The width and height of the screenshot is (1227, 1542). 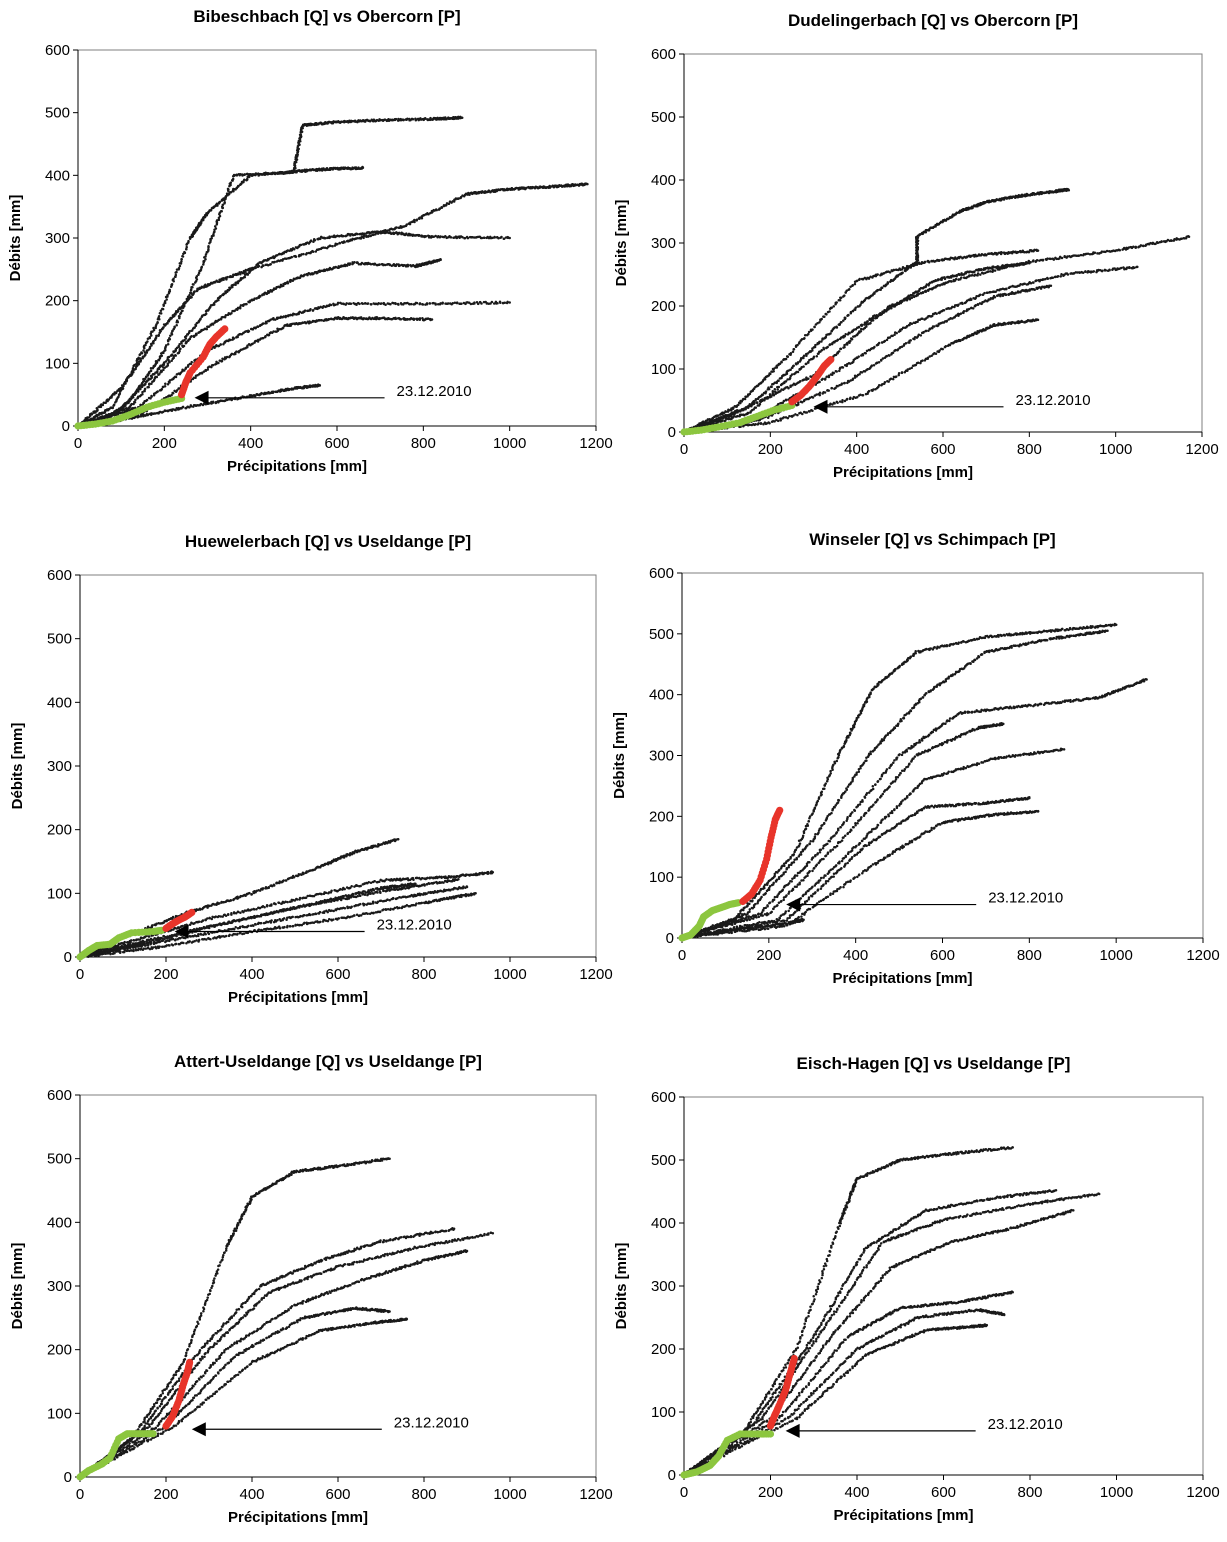 I want to click on y-tick-label: 300, so click(x=663, y=243).